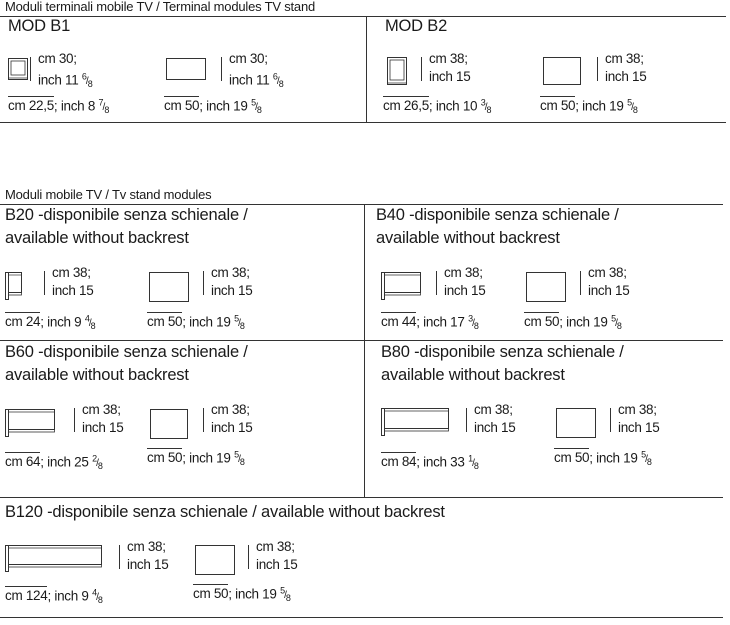 The width and height of the screenshot is (730, 625). What do you see at coordinates (249, 80) in the screenshot?
I see `height-inch-value: inch 11` at bounding box center [249, 80].